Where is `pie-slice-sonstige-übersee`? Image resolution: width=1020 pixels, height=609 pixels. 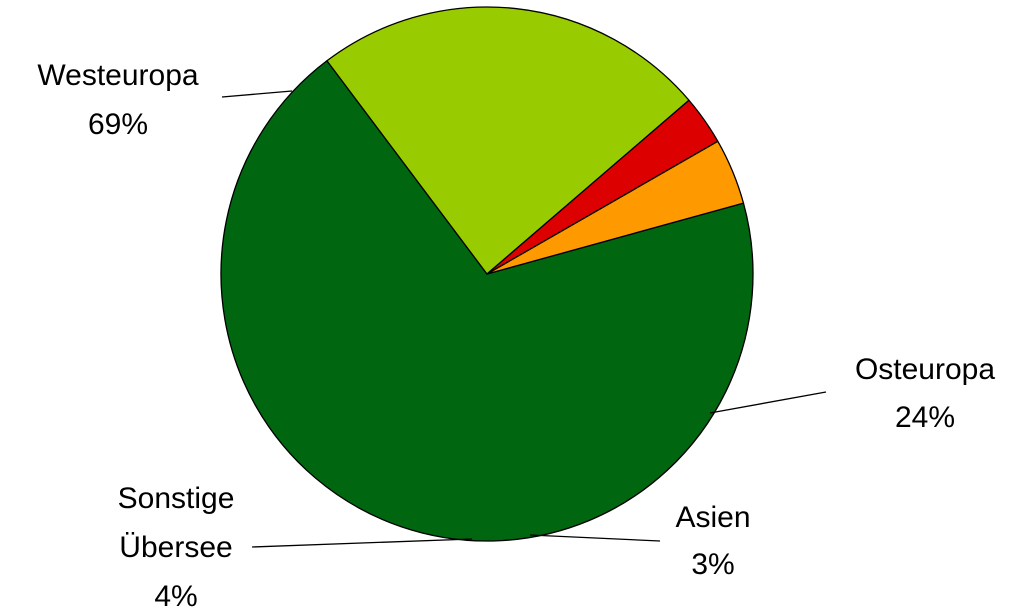 pie-slice-sonstige-übersee is located at coordinates (615, 207).